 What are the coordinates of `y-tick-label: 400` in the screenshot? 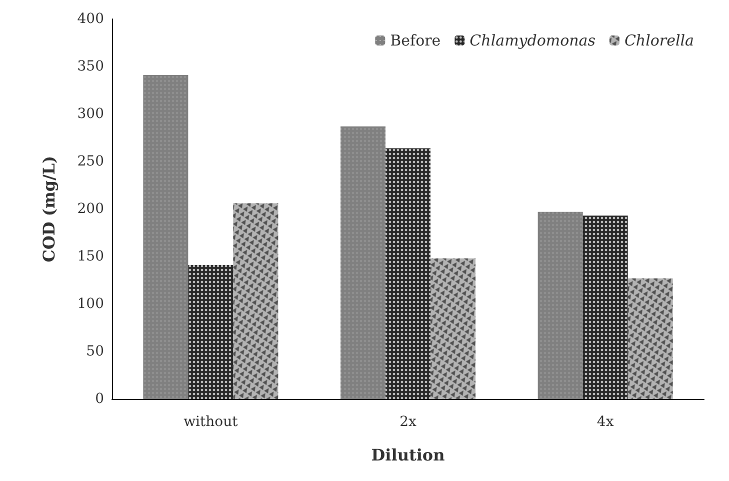 It's located at (90, 19).